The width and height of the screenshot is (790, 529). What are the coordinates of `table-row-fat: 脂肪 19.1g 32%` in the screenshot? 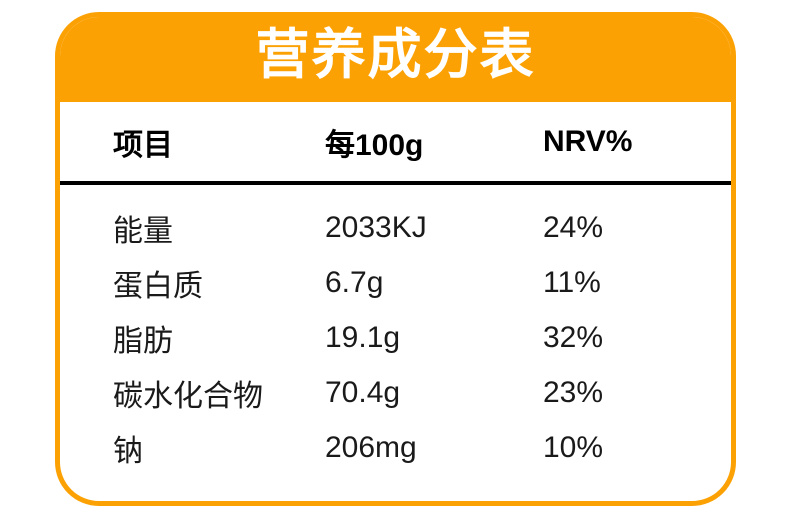 It's located at (395, 337).